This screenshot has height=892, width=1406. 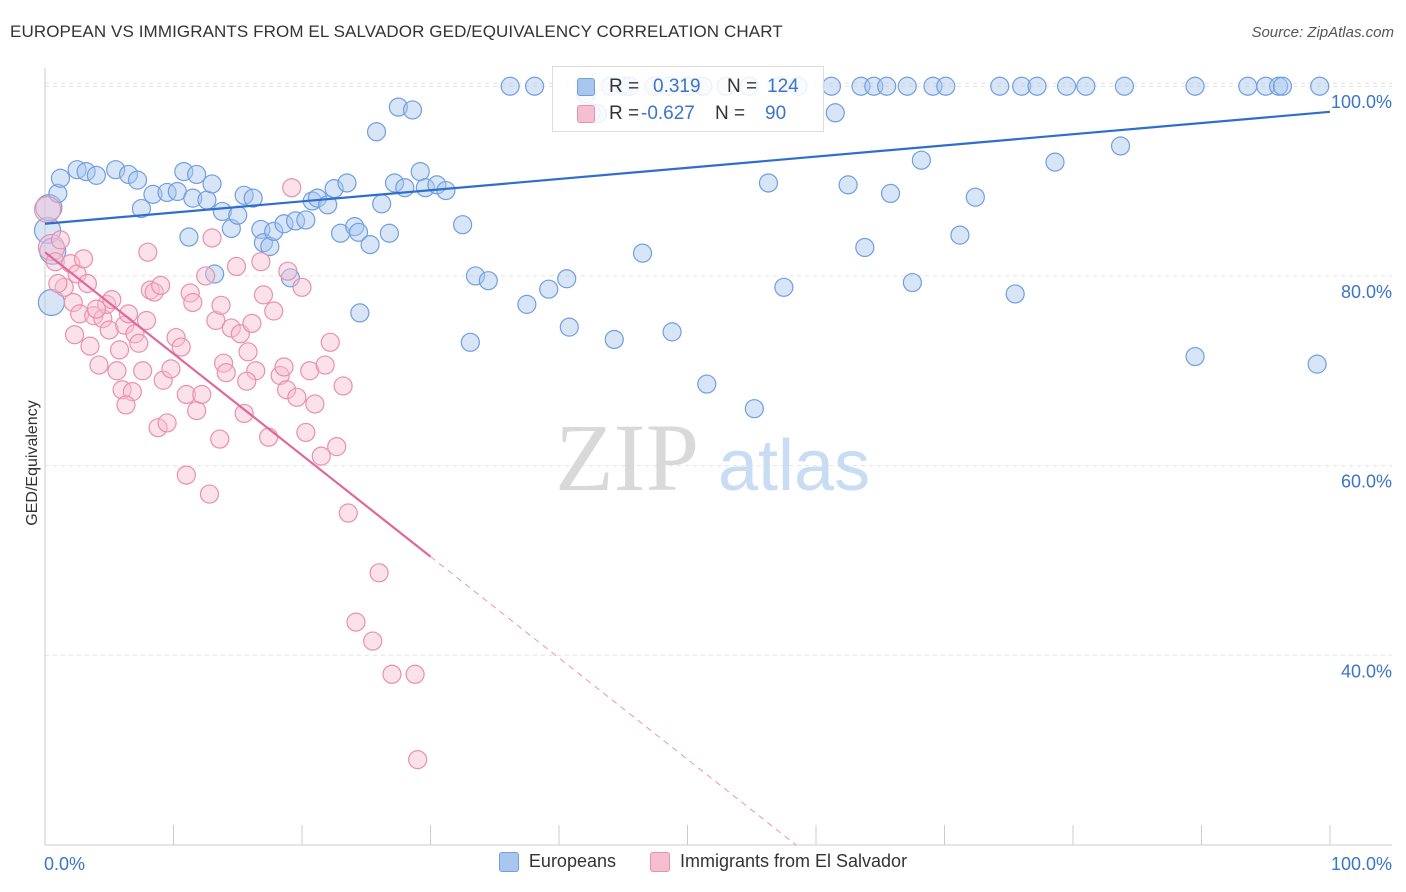 I want to click on europeans-swatch, so click(x=586, y=87).